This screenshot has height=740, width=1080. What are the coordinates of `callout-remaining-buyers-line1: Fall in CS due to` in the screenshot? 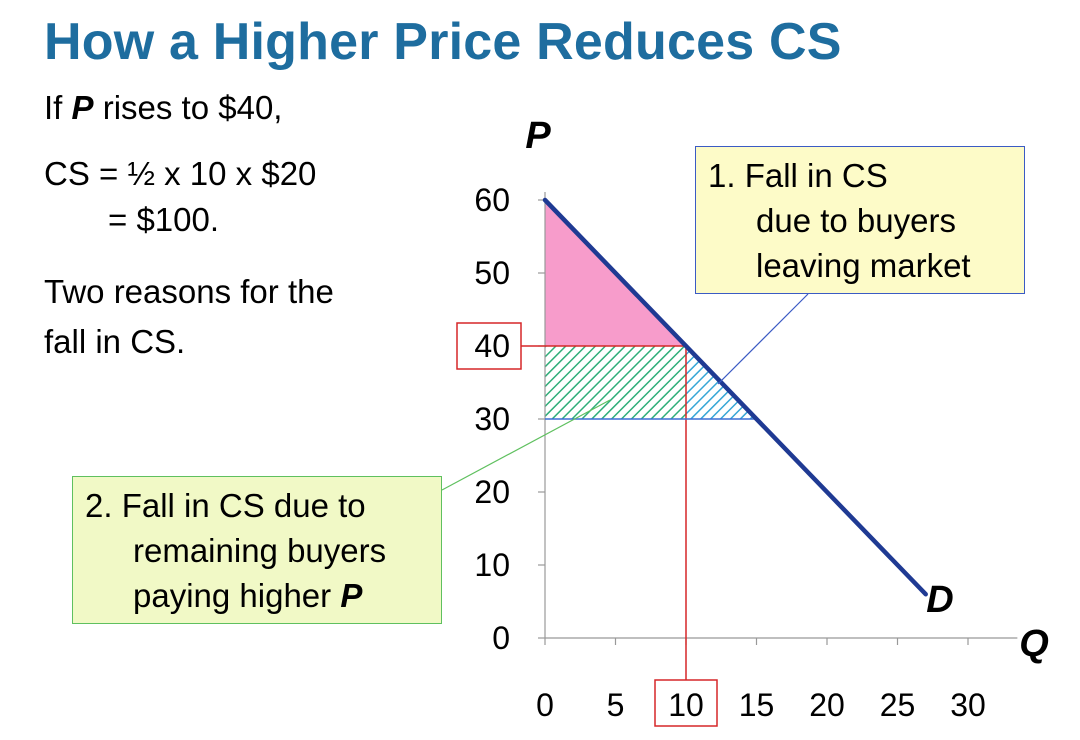 It's located at (243, 505).